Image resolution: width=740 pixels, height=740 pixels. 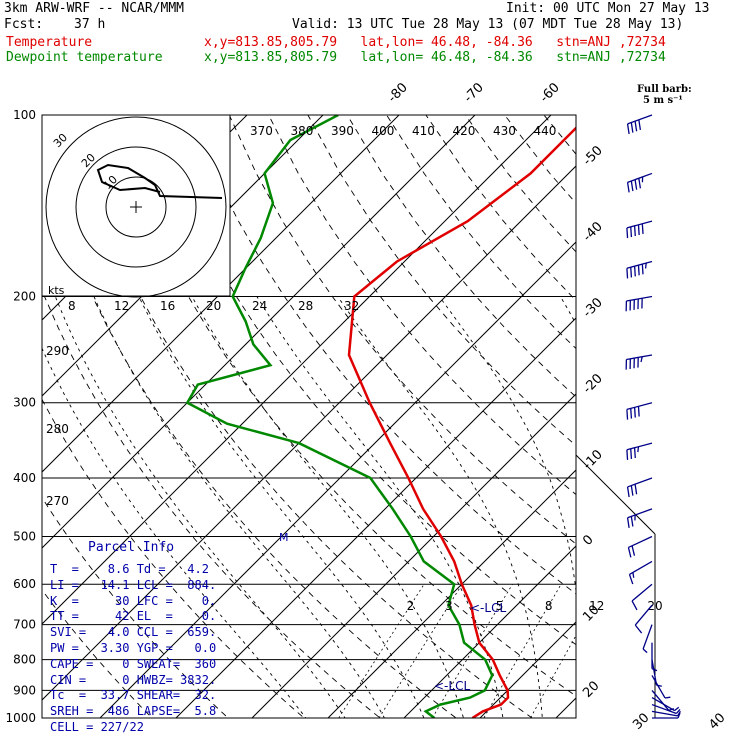 What do you see at coordinates (641, 722) in the screenshot?
I see `isotherm-label: 30` at bounding box center [641, 722].